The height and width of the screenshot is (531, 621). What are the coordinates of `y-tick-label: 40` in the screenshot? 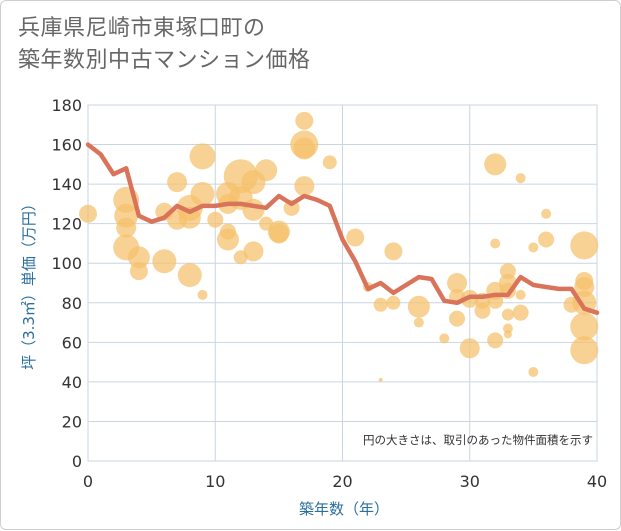 It's located at (72, 382).